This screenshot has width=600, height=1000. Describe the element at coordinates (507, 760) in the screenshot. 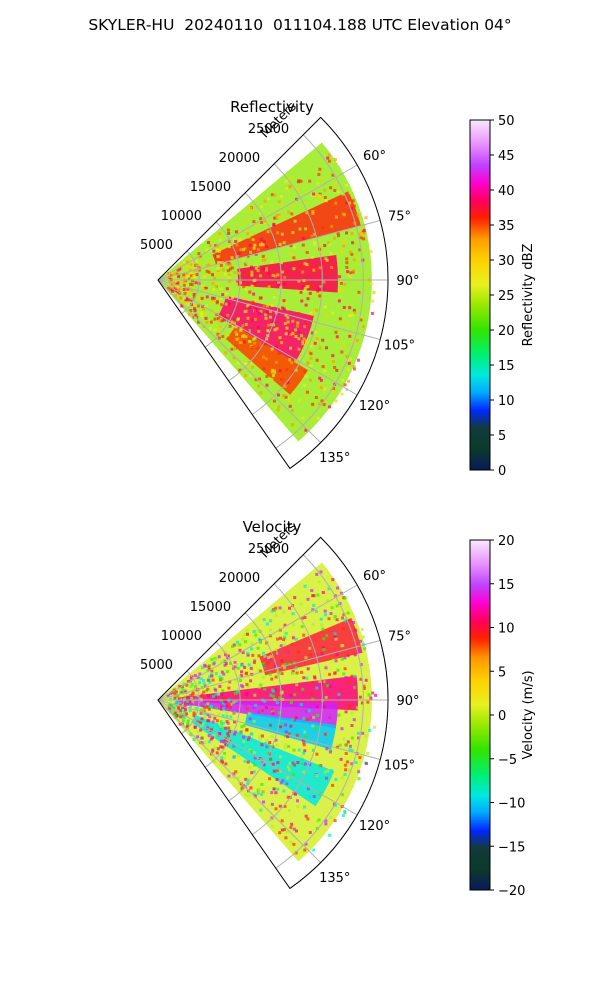

I see `colorbar-tick-label: −5` at that location.